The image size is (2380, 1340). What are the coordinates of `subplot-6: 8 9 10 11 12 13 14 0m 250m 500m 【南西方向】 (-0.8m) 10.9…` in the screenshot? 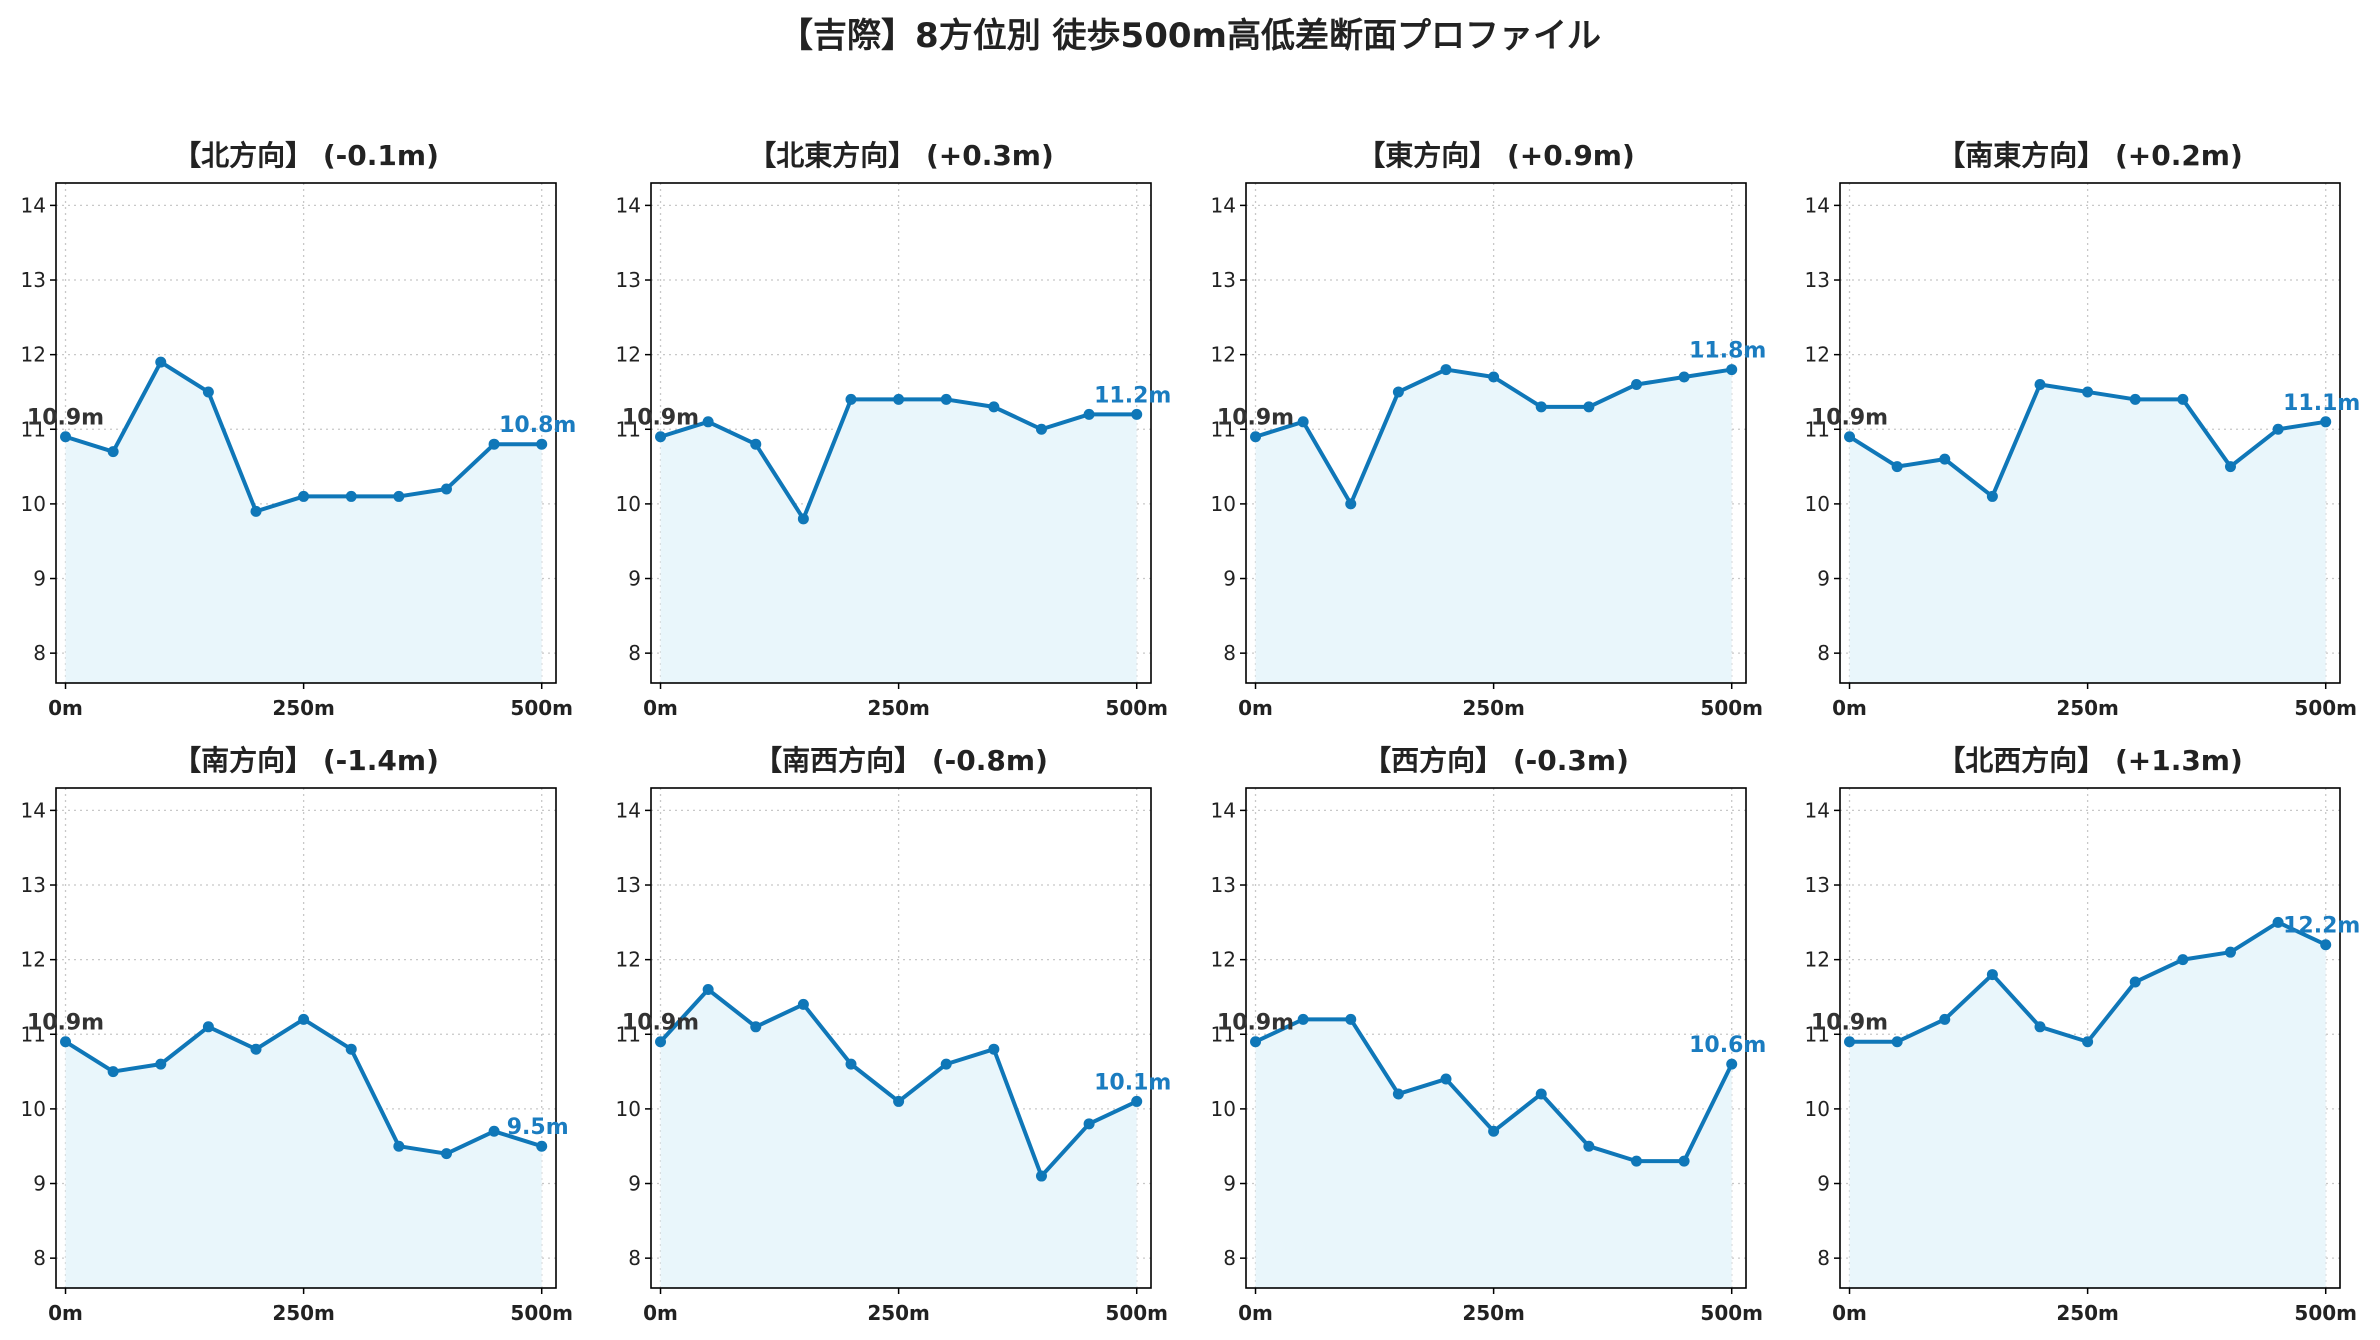 It's located at (894, 1034).